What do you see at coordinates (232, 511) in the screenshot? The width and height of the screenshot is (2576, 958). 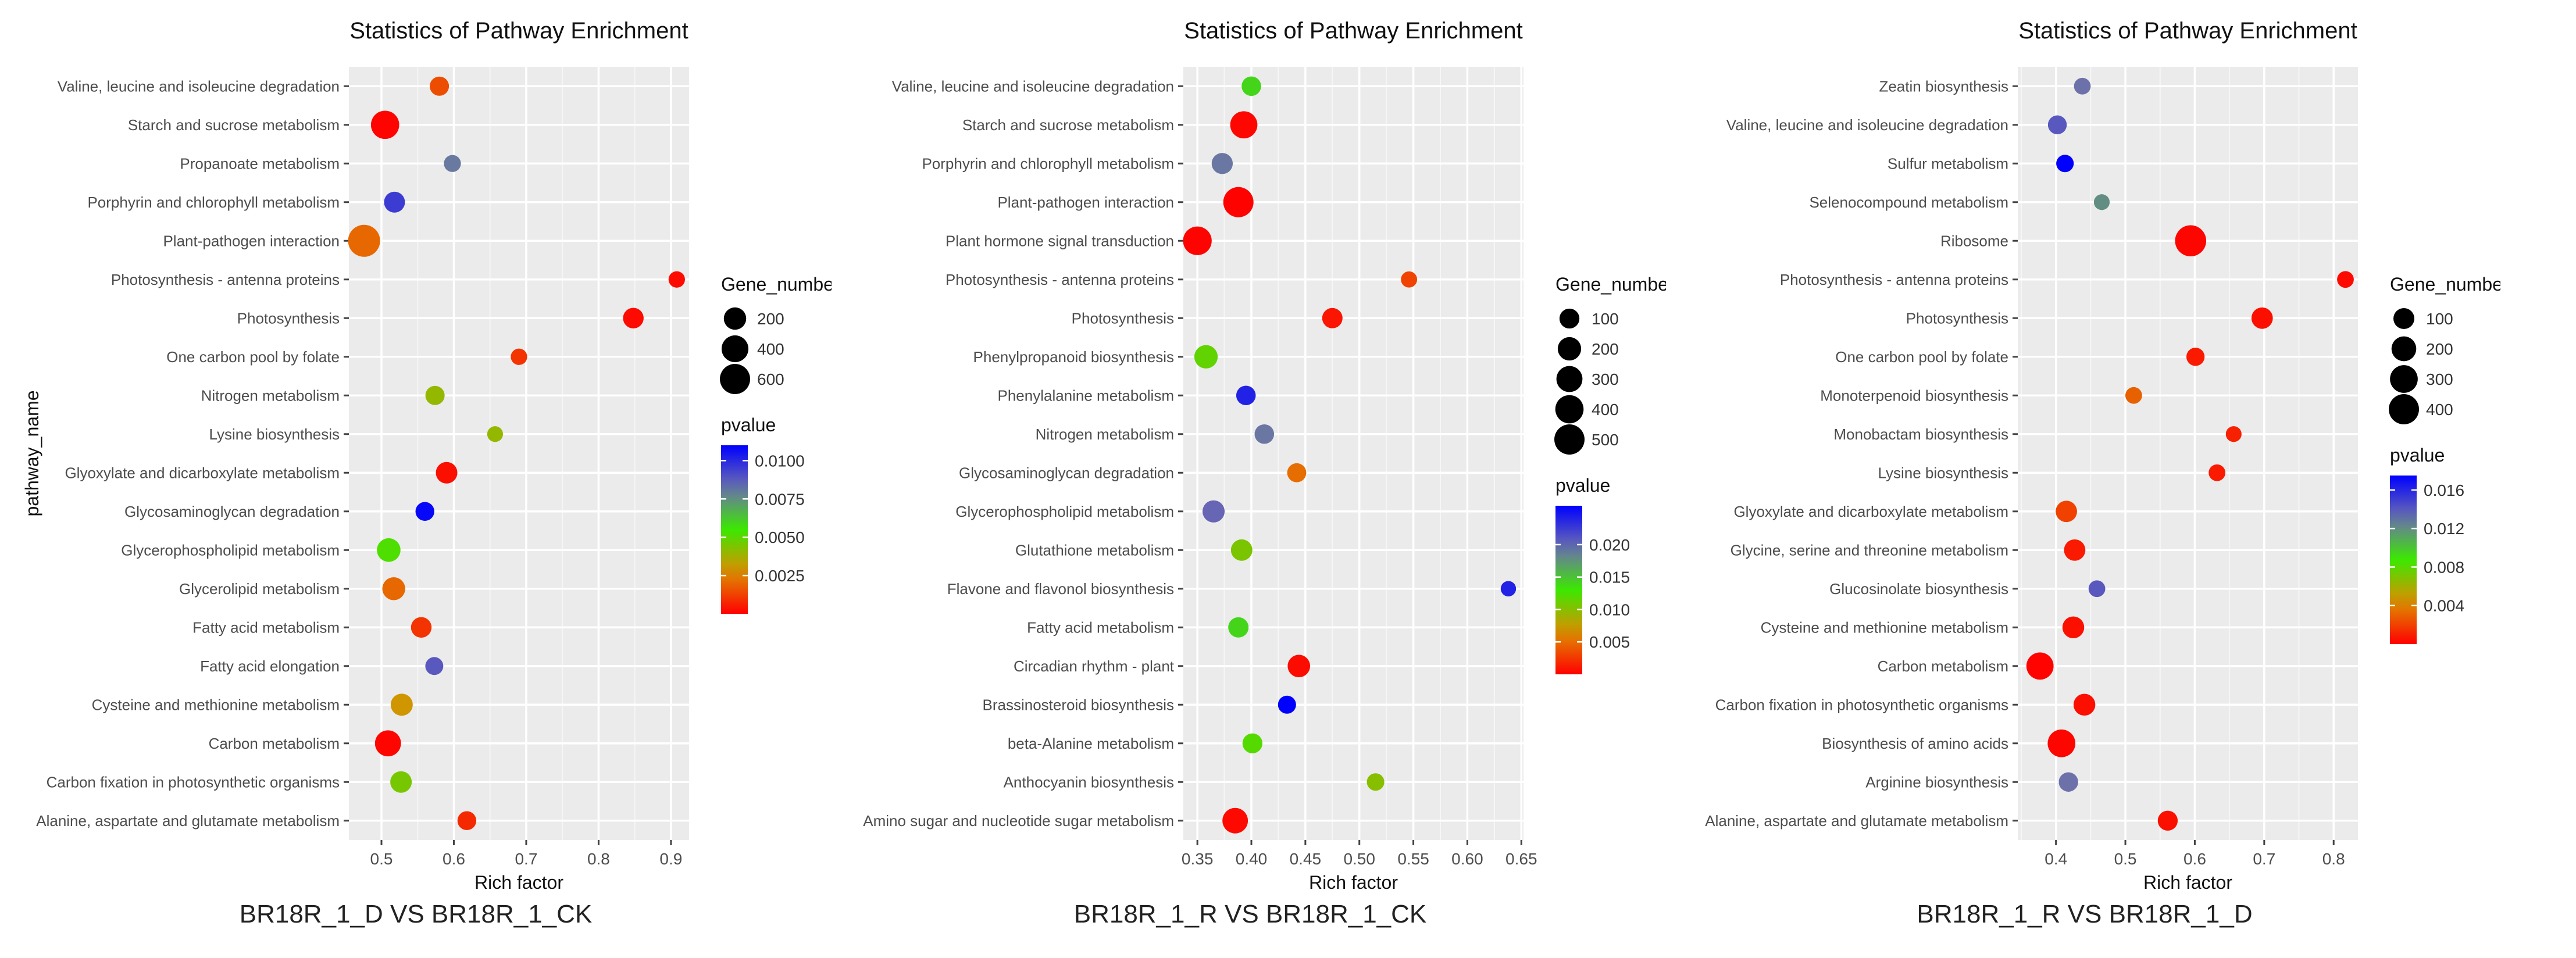 I see `pathway-label: Glycosaminoglycan degradation` at bounding box center [232, 511].